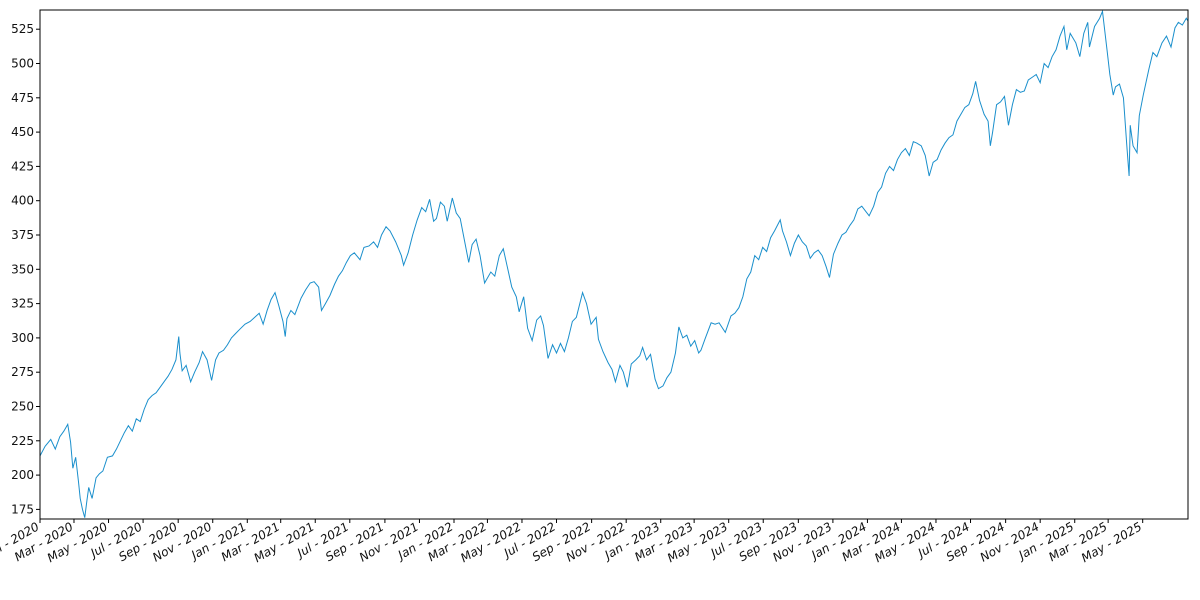  What do you see at coordinates (22, 338) in the screenshot?
I see `y-tick-label: 300` at bounding box center [22, 338].